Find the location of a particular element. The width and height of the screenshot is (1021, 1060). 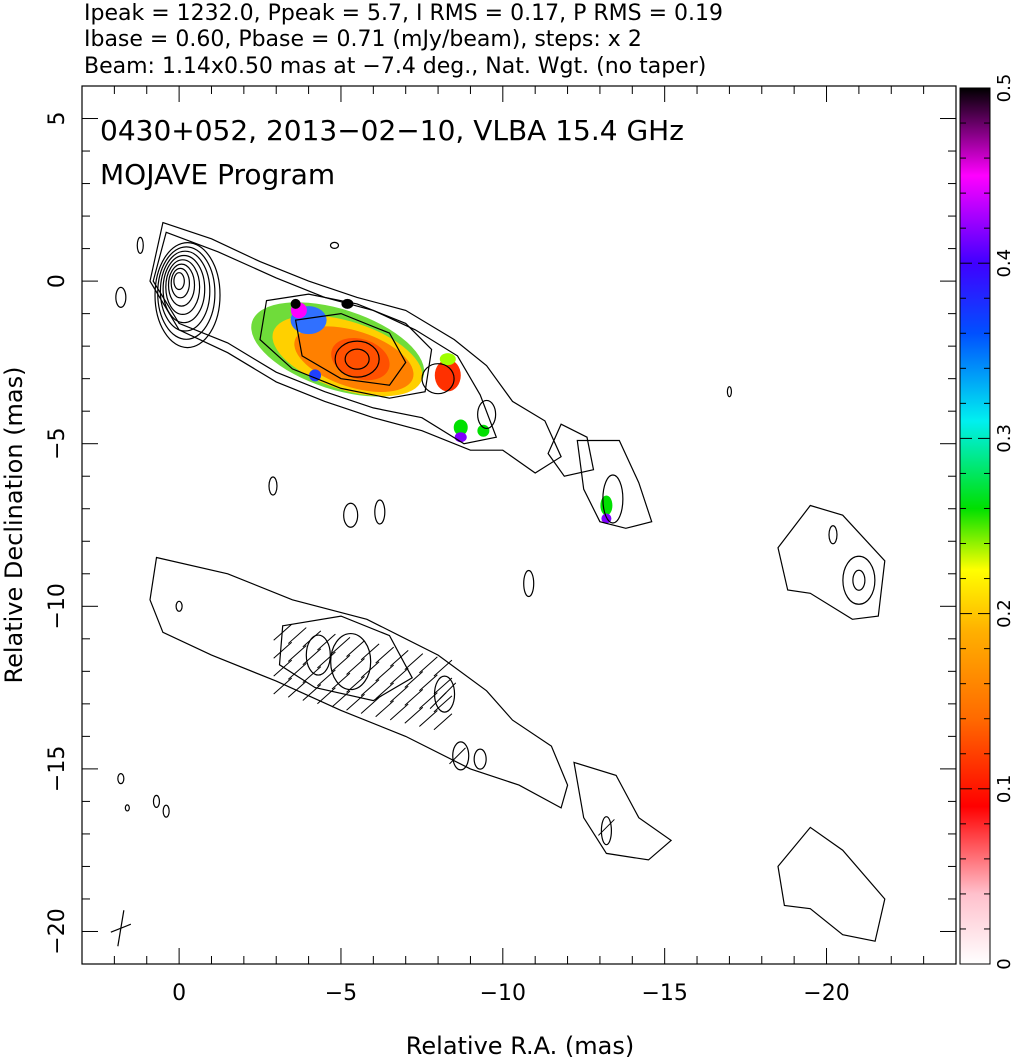

plot-annotation-line-1: 0430+052, 2013−02−10, VLBA 15.4 GHz is located at coordinates (392, 130).